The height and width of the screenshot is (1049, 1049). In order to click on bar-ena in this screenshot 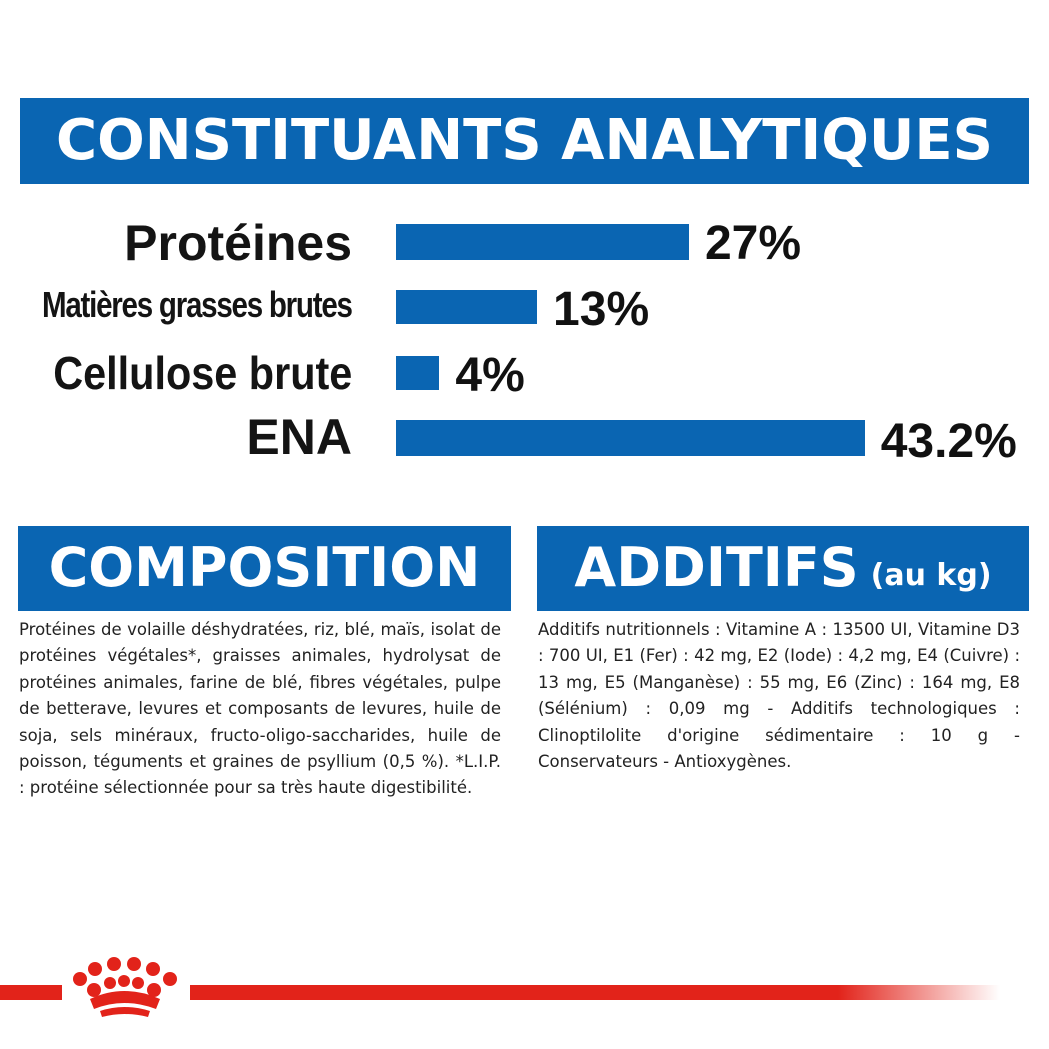, I will do `click(630, 438)`.